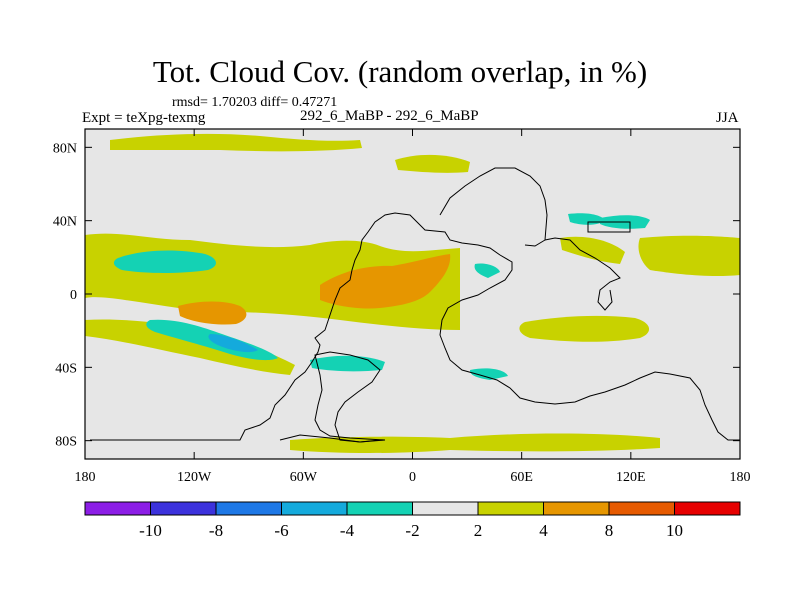 The width and height of the screenshot is (800, 600). I want to click on y-tick-label-3: 40S, so click(66, 368).